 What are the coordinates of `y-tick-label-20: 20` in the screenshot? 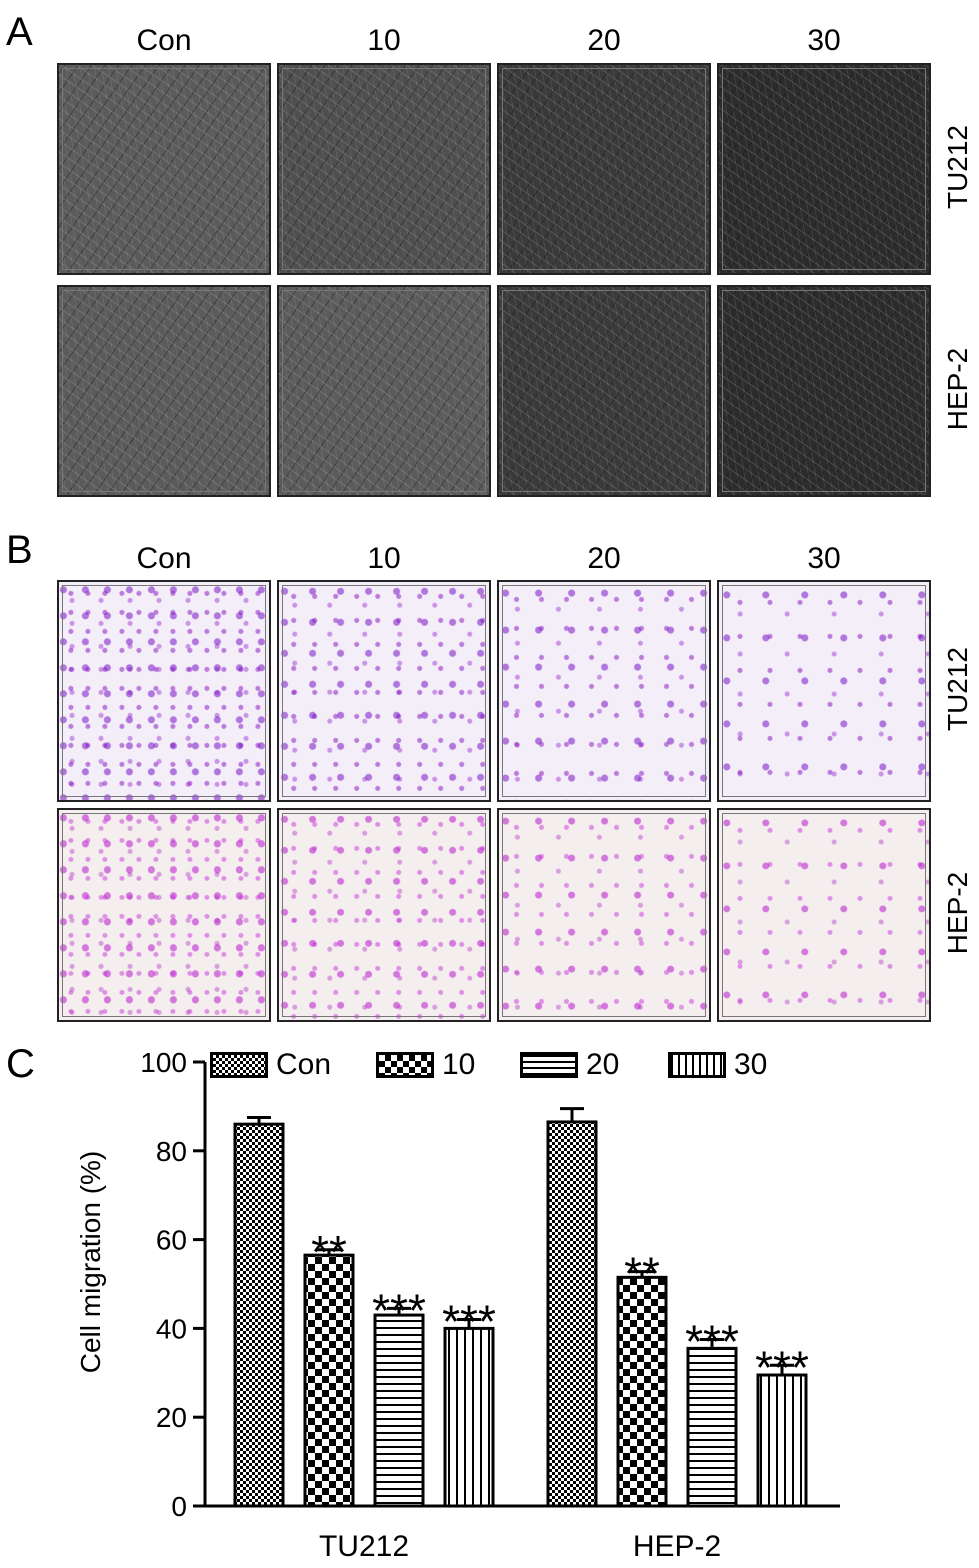 It's located at (171, 1417).